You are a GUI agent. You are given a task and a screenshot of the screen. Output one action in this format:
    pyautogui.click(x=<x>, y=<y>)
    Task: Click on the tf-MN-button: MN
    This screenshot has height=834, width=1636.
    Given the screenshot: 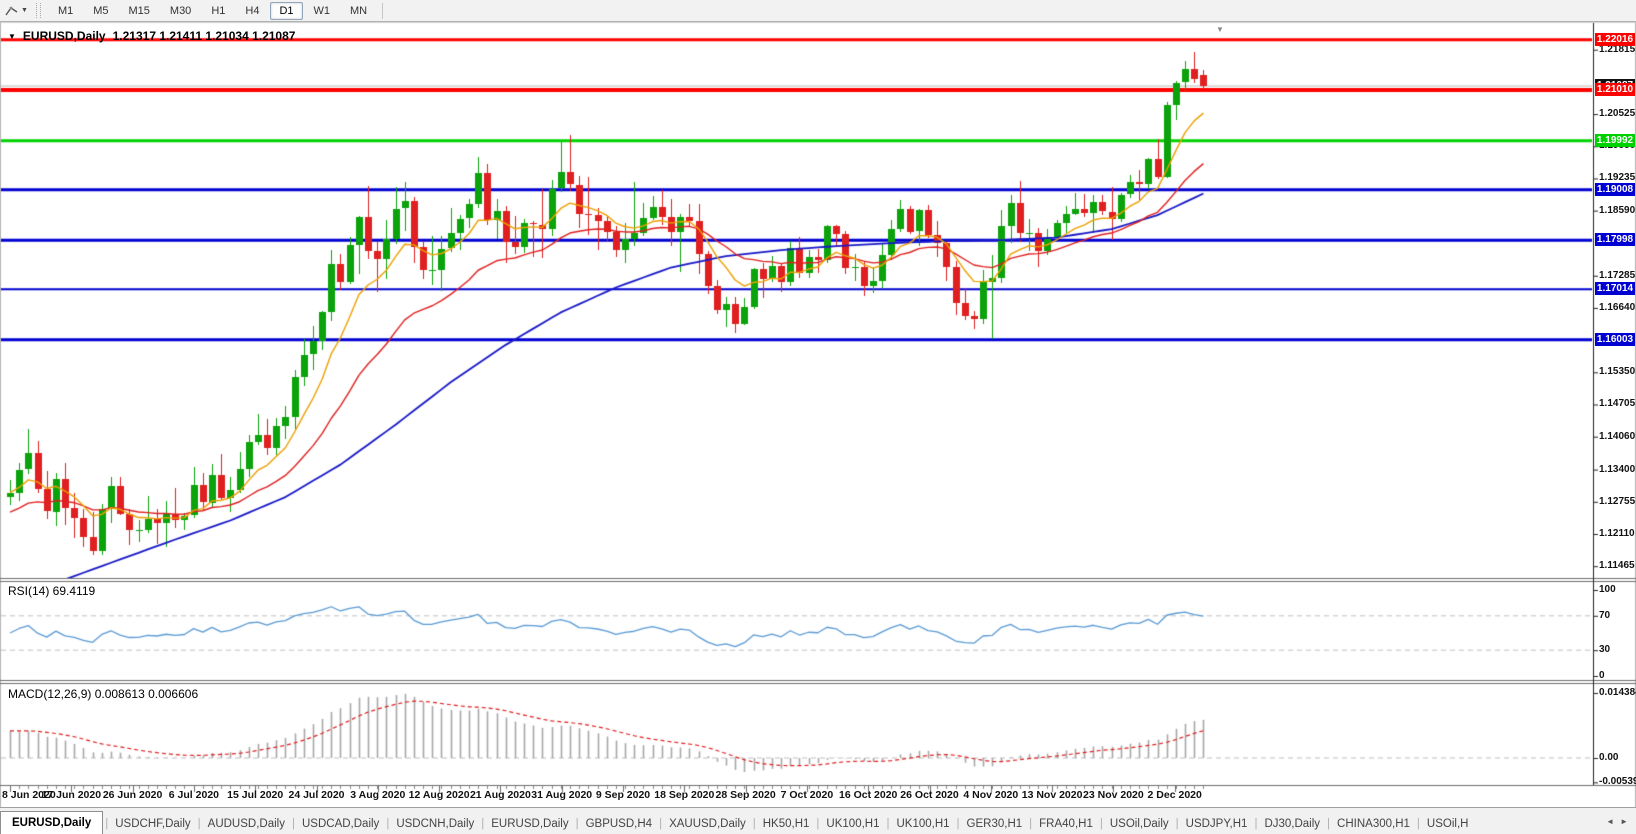 What is the action you would take?
    pyautogui.click(x=359, y=10)
    